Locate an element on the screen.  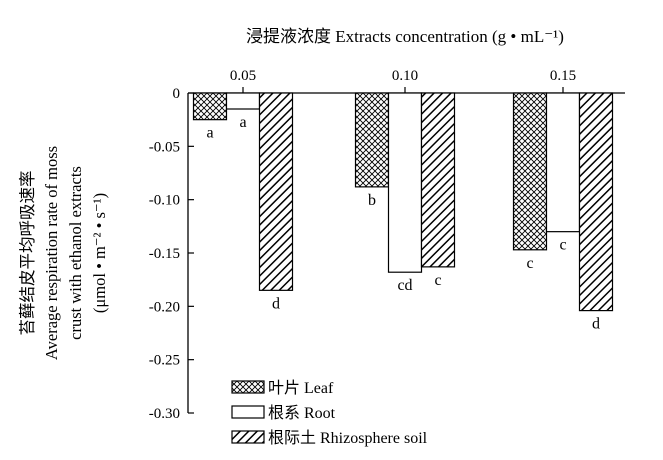
legend-label: 根际土 Rhizosphere soil is located at coordinates (348, 438).